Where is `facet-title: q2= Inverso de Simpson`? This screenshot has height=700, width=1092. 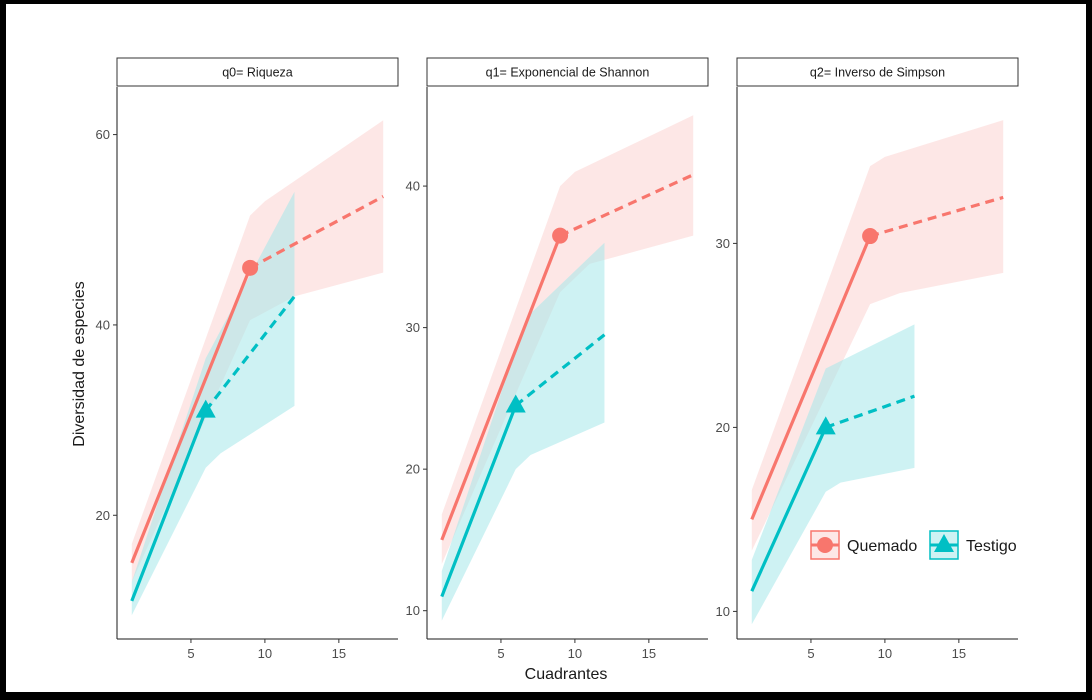
facet-title: q2= Inverso de Simpson is located at coordinates (877, 73).